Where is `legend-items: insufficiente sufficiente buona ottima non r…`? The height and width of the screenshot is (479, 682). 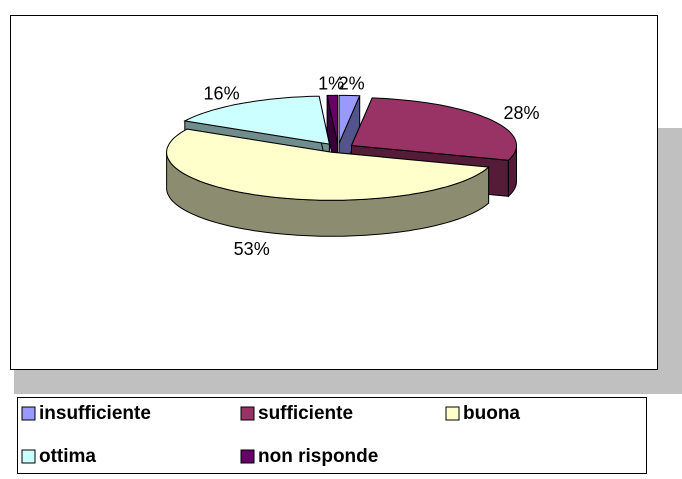 legend-items: insufficiente sufficiente buona ottima non r… is located at coordinates (270, 435).